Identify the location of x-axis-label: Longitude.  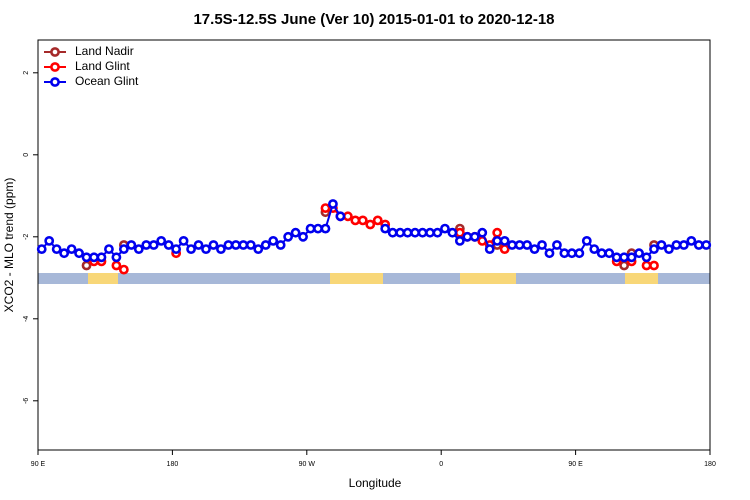
(375, 483).